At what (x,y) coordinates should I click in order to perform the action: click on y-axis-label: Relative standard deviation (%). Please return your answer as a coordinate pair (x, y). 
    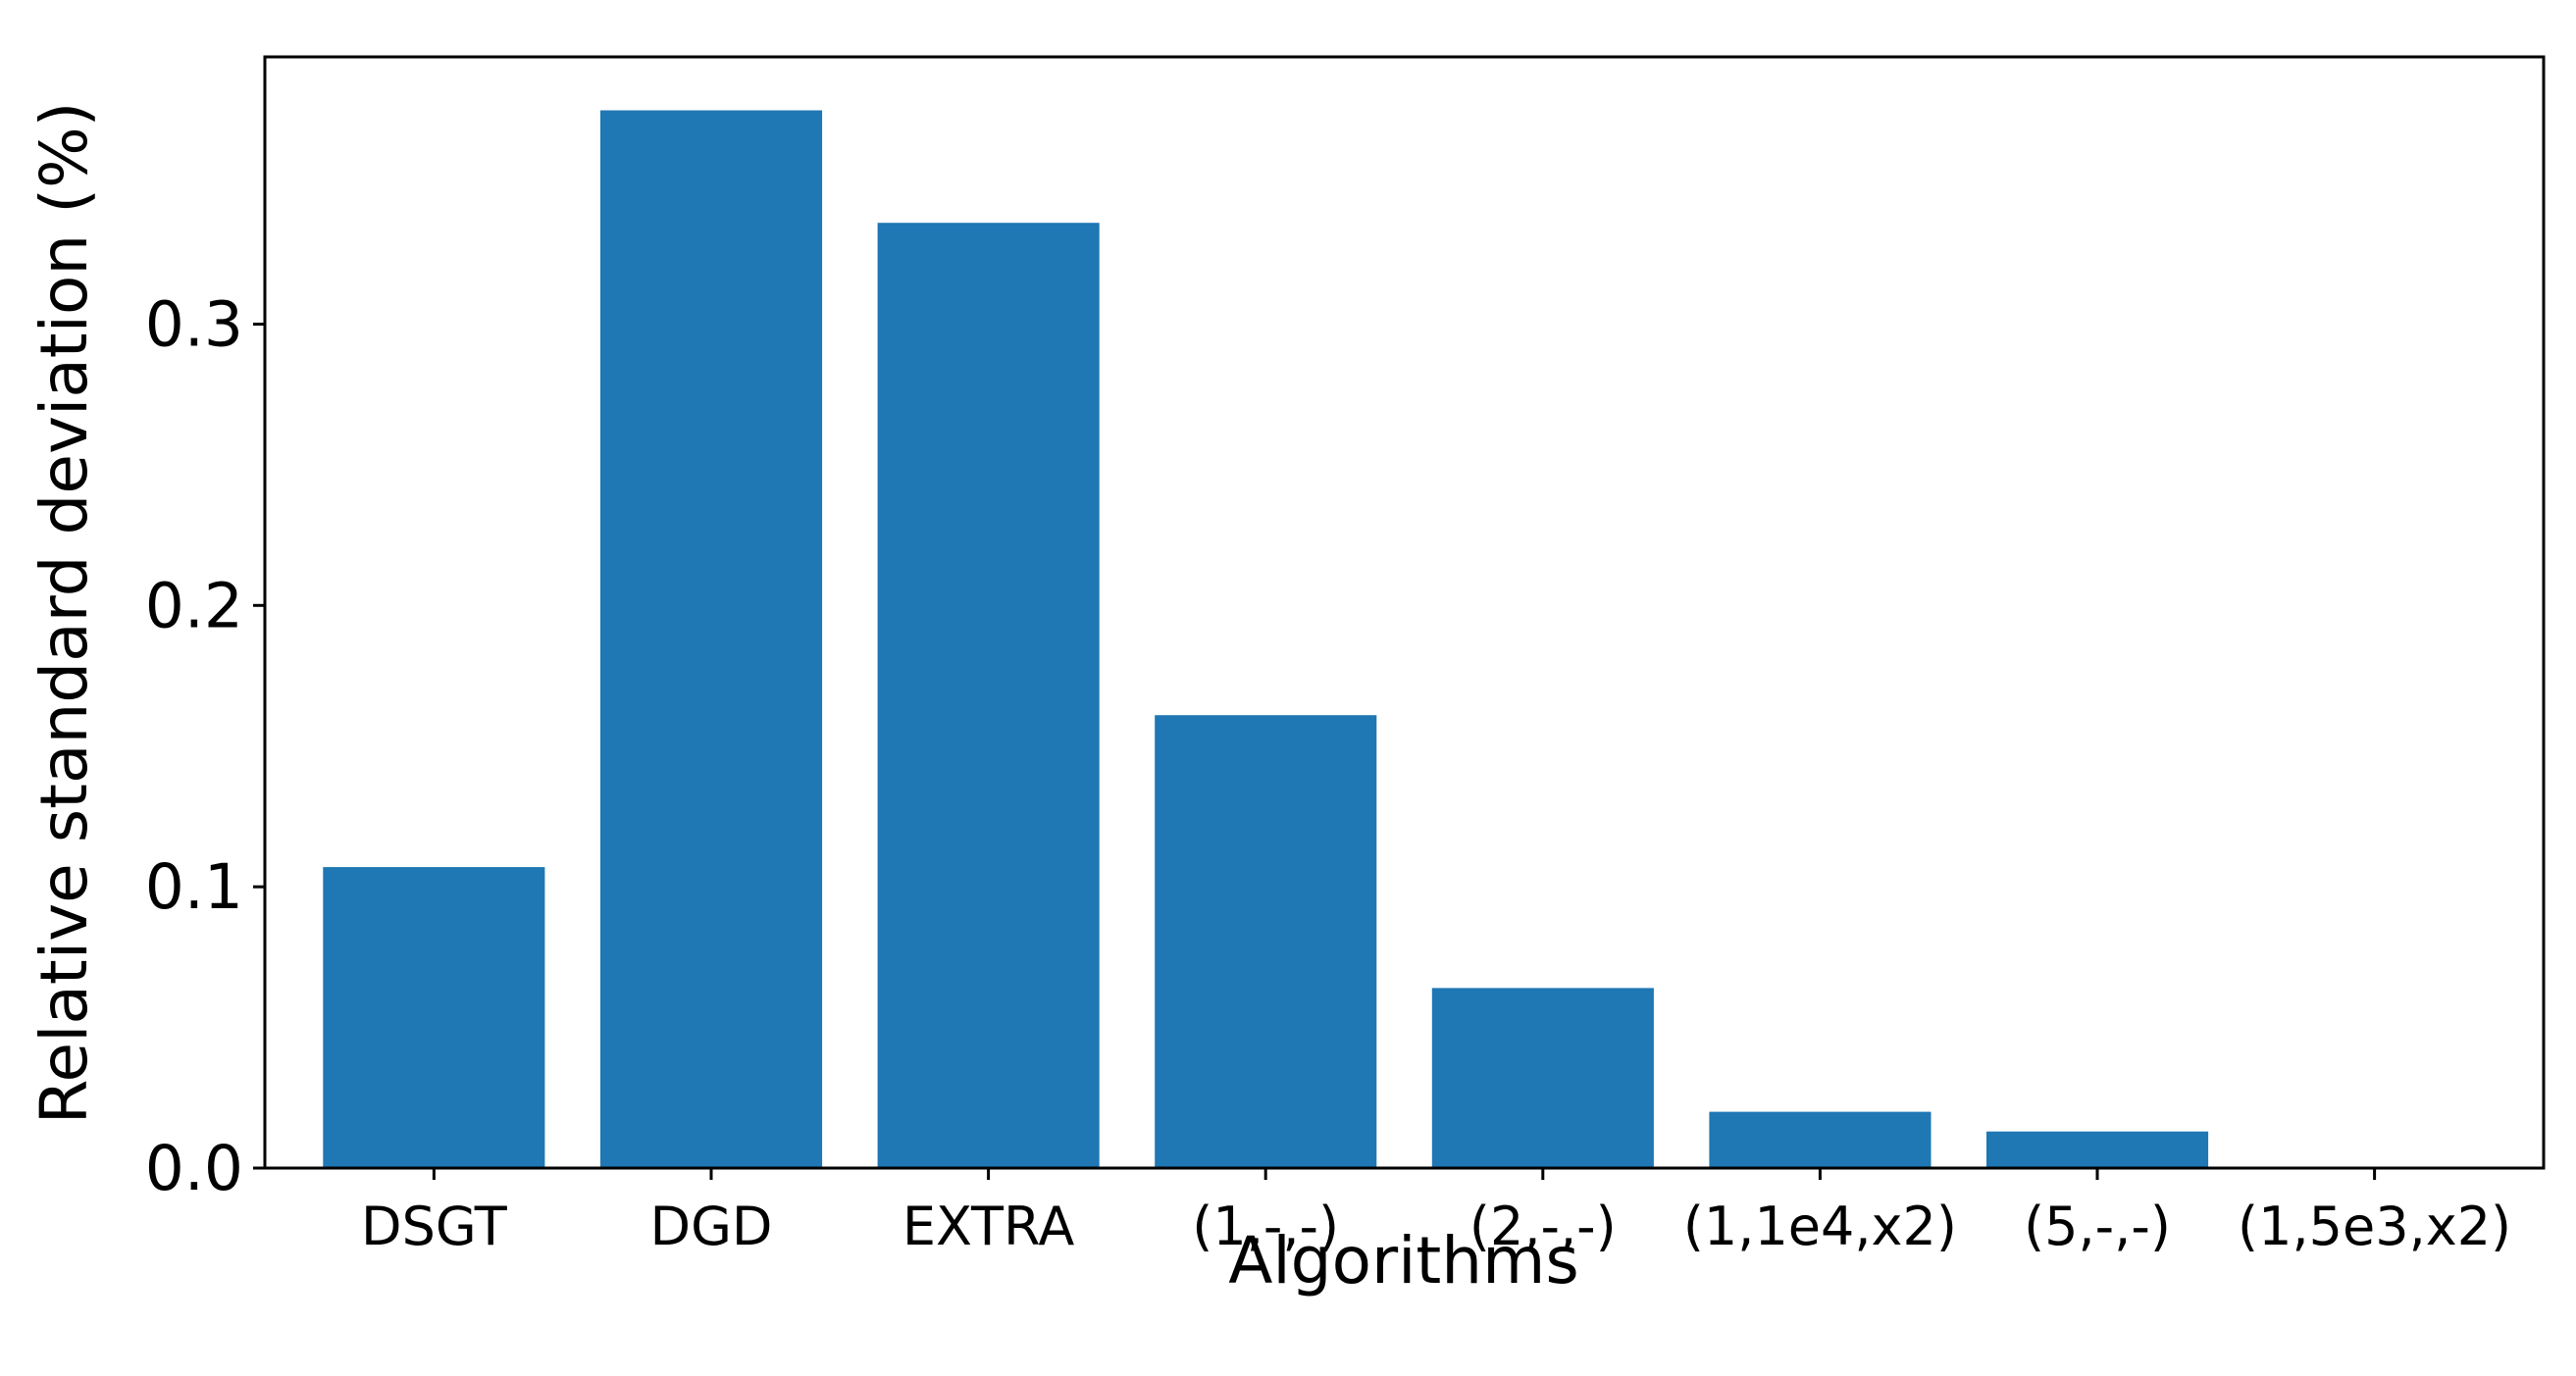
    Looking at the image, I should click on (64, 613).